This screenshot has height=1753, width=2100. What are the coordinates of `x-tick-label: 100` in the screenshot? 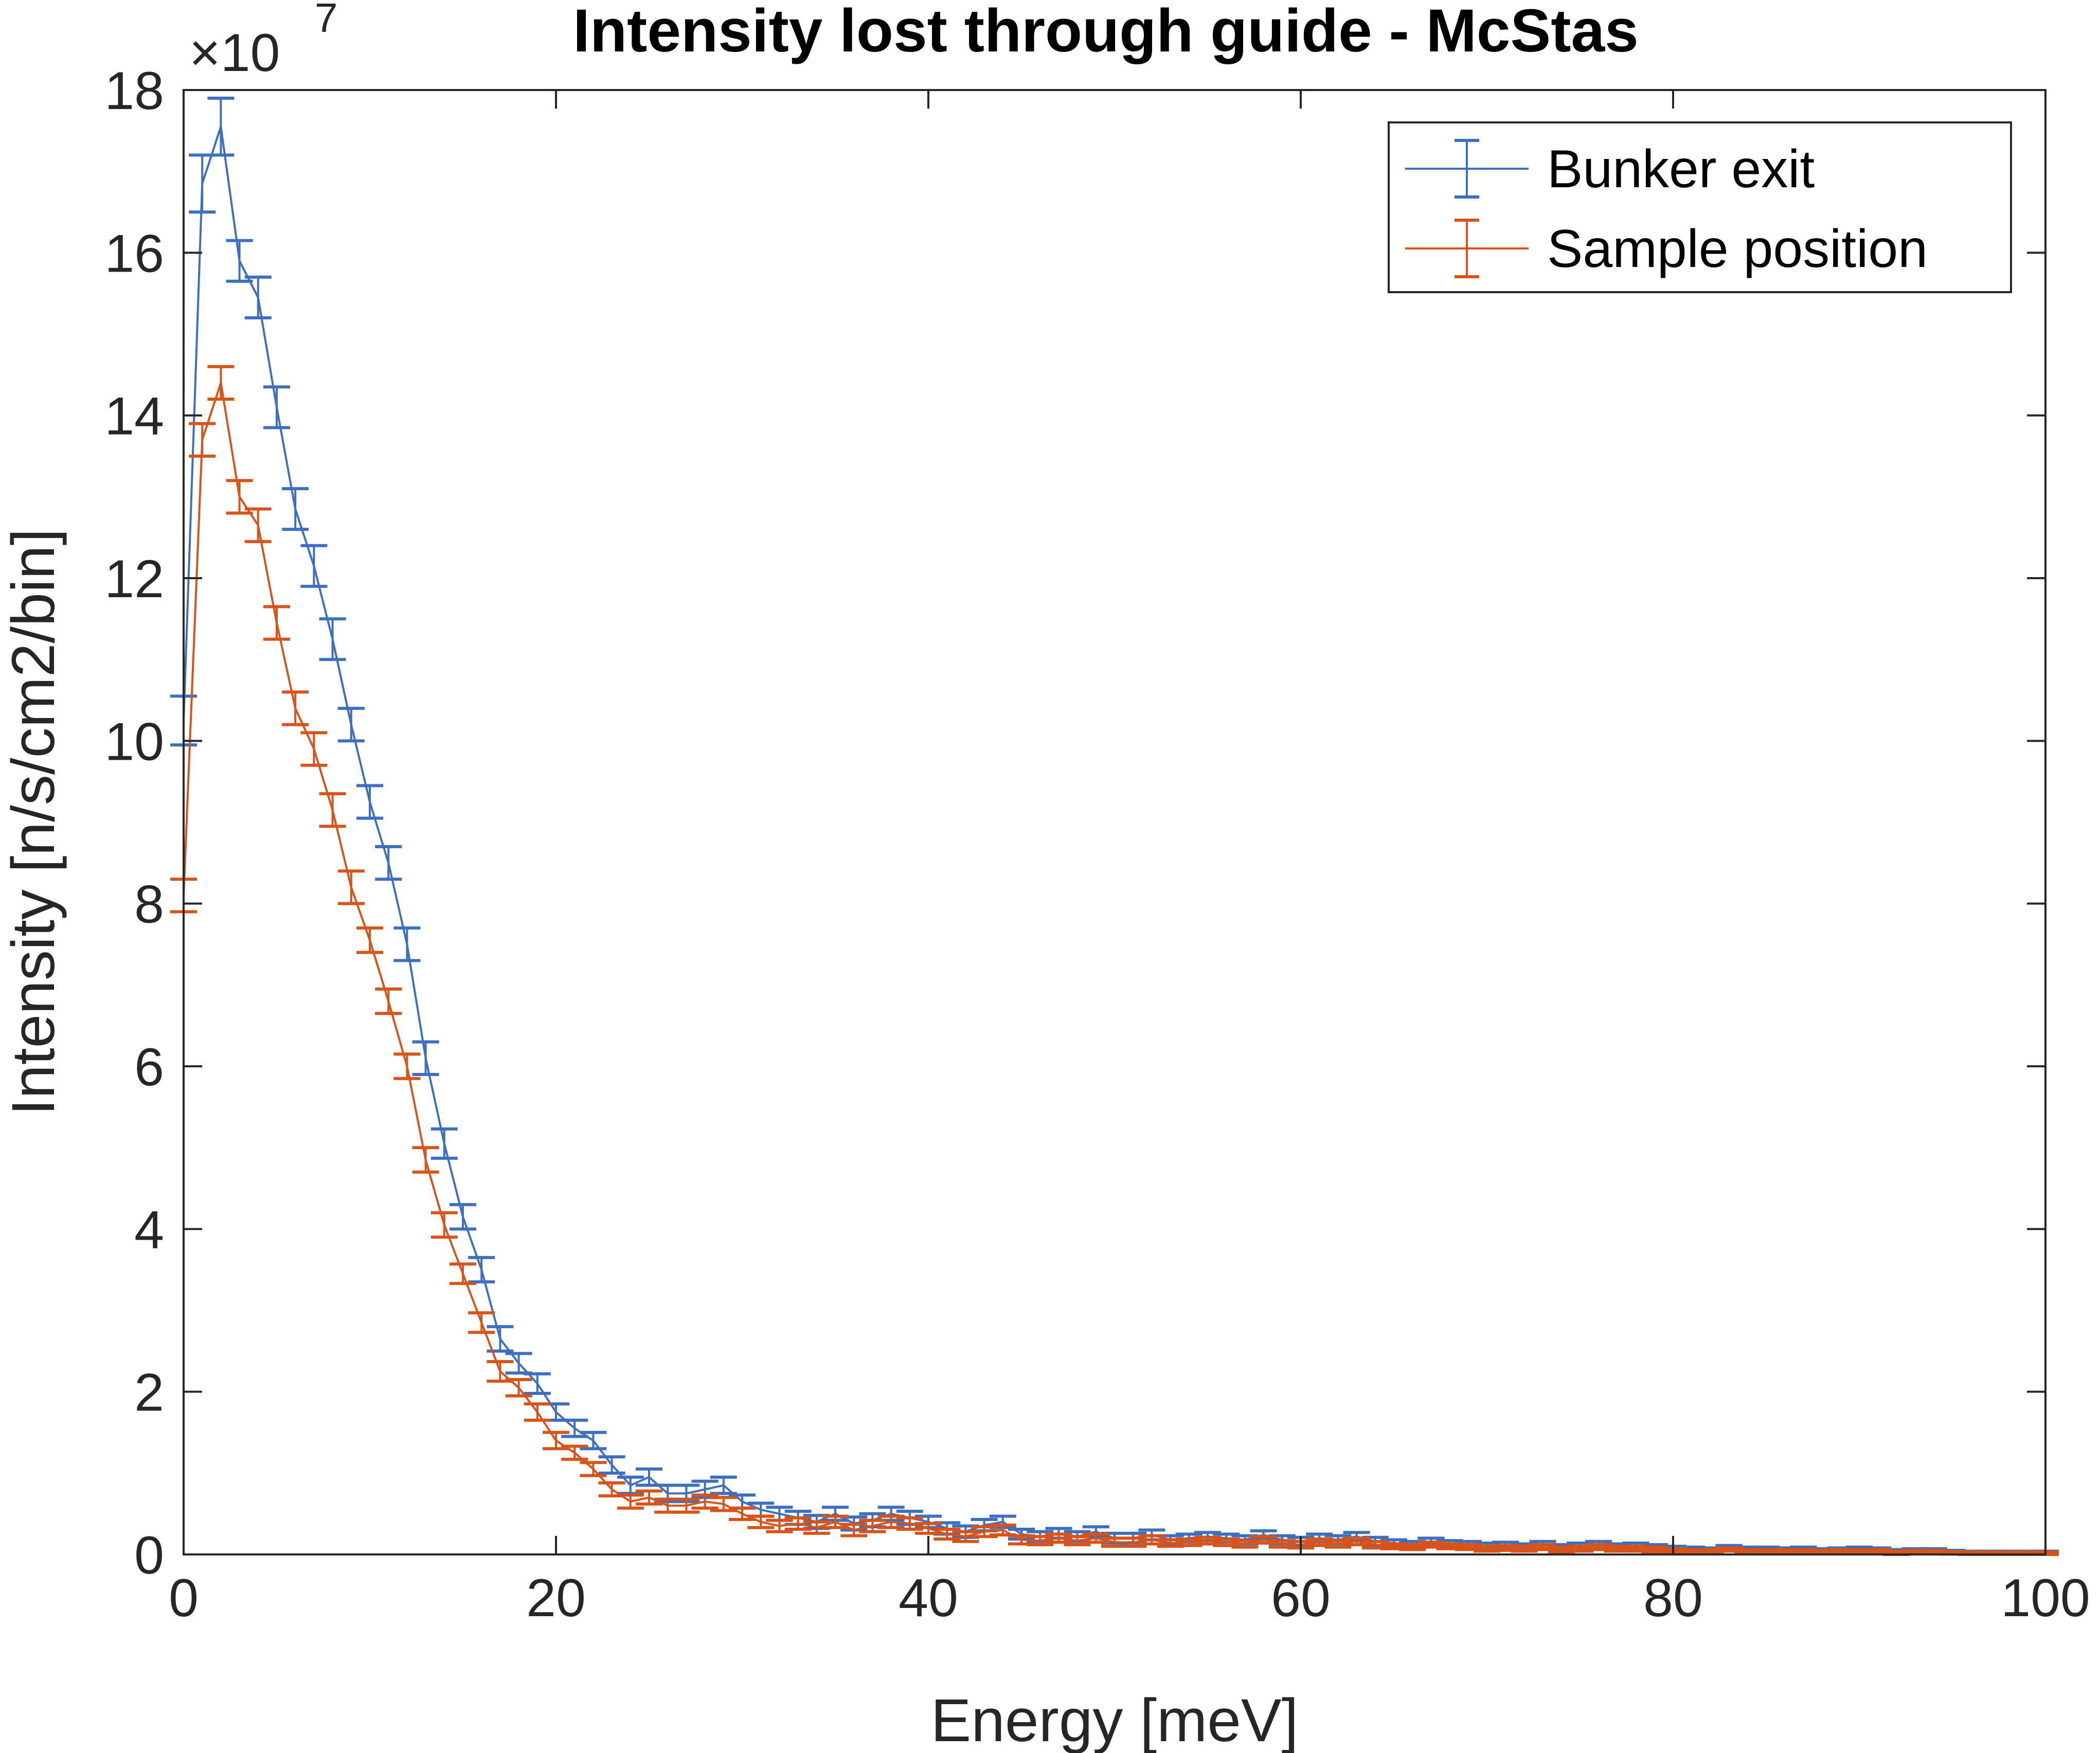 It's located at (2045, 1598).